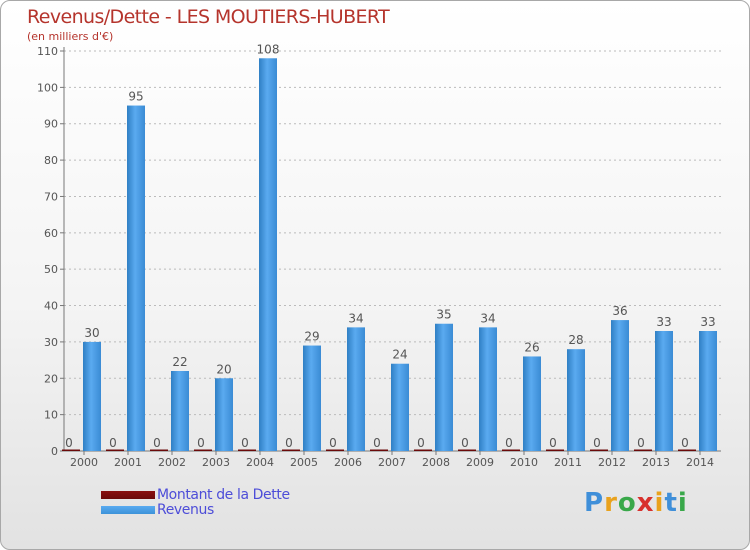 The image size is (750, 550). Describe the element at coordinates (47, 87) in the screenshot. I see `y-tick-label-100: 100` at that location.